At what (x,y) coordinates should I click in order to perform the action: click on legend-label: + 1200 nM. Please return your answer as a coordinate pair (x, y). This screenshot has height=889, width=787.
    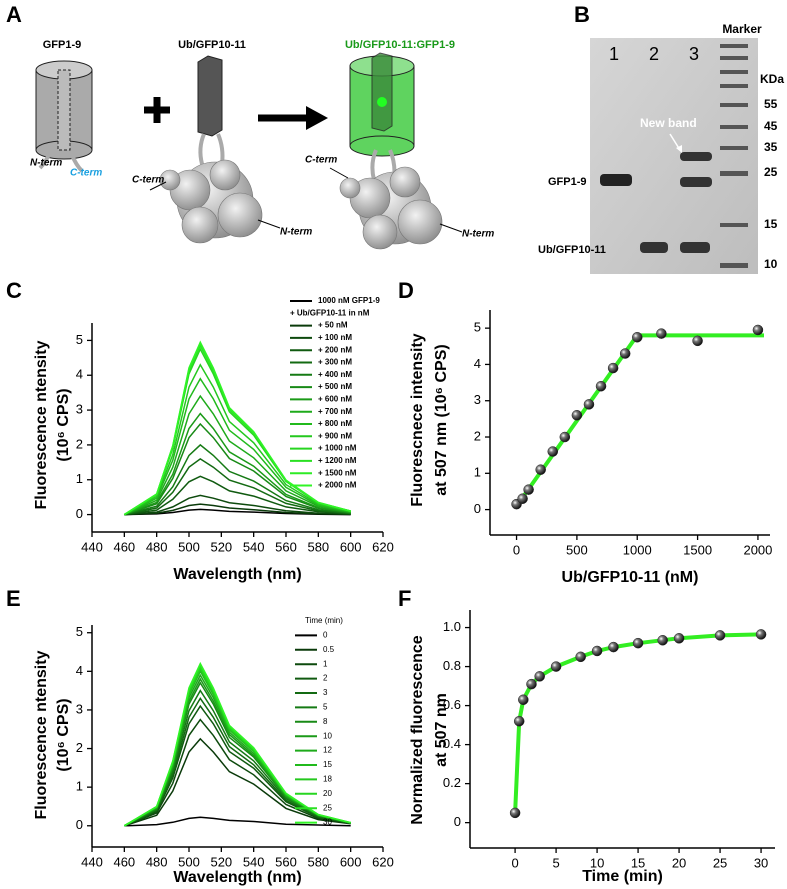
    Looking at the image, I should click on (337, 460).